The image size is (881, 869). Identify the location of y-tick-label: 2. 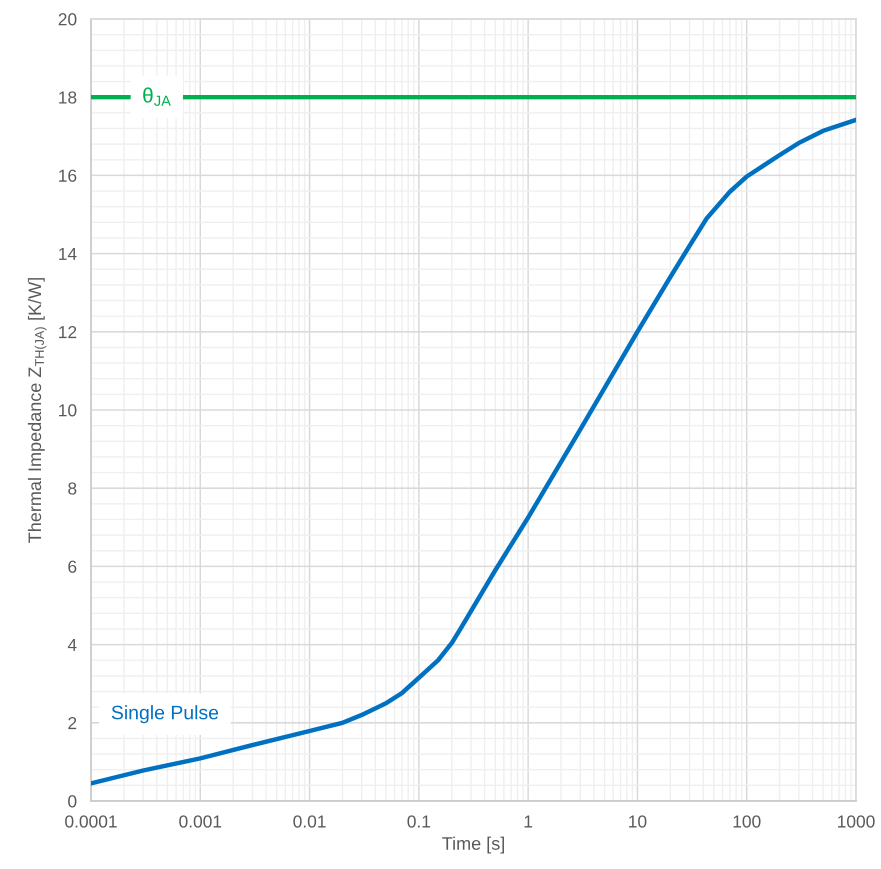
(72, 723).